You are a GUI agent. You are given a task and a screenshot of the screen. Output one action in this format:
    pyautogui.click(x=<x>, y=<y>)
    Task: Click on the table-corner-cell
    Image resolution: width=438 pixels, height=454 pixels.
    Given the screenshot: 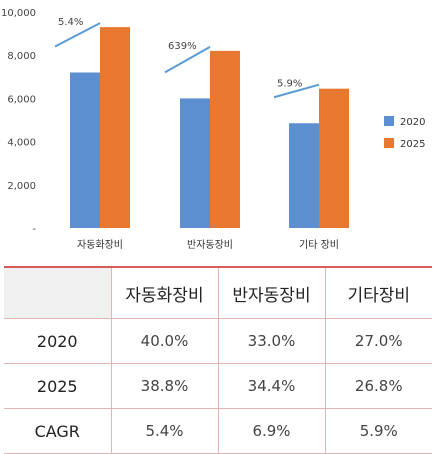 What is the action you would take?
    pyautogui.click(x=58, y=293)
    